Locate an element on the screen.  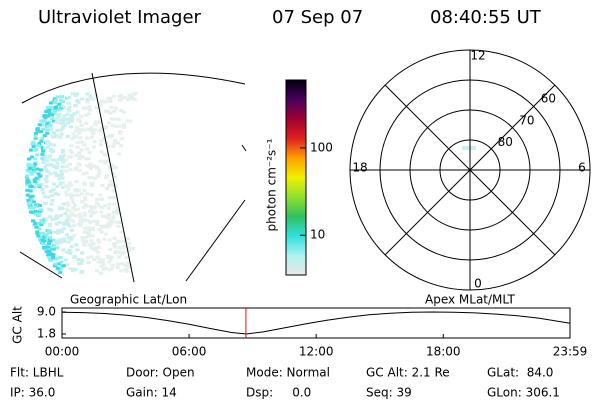
polar-hour-label: 6 is located at coordinates (582, 168).